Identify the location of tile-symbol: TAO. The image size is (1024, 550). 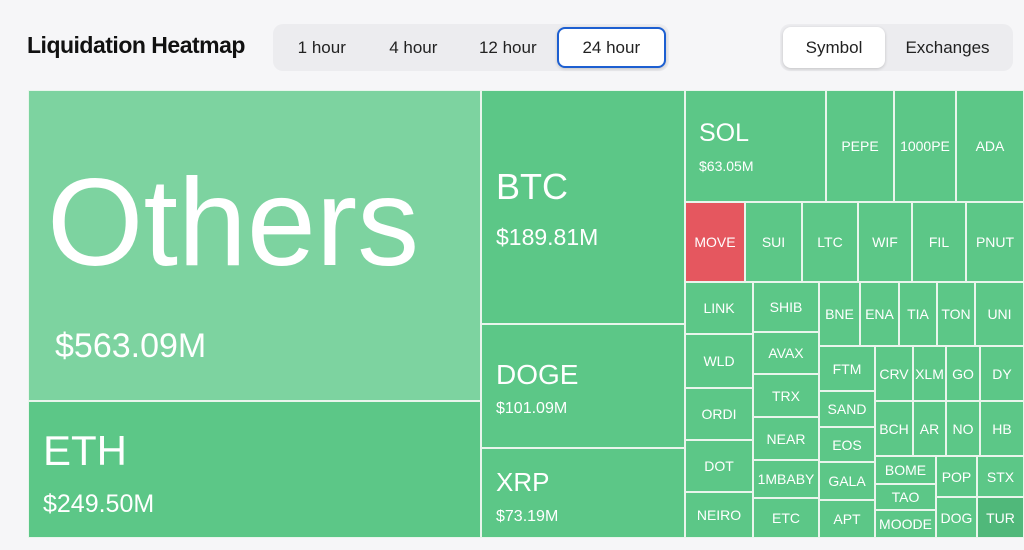
(905, 497).